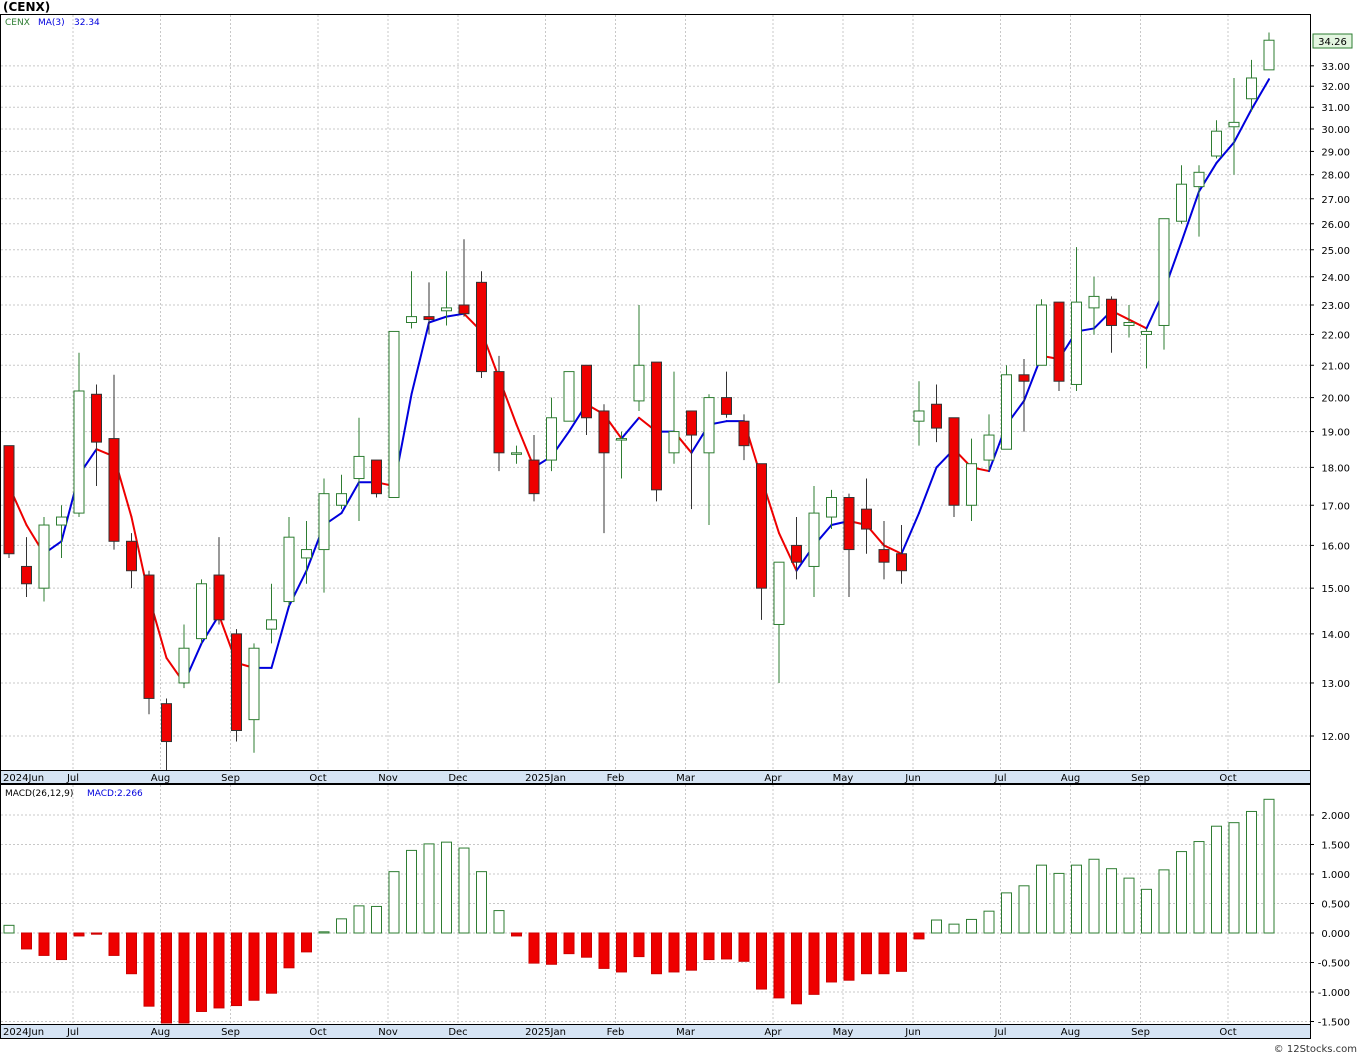  Describe the element at coordinates (1227, 1032) in the screenshot. I see `macd-date-label: Oct` at that location.